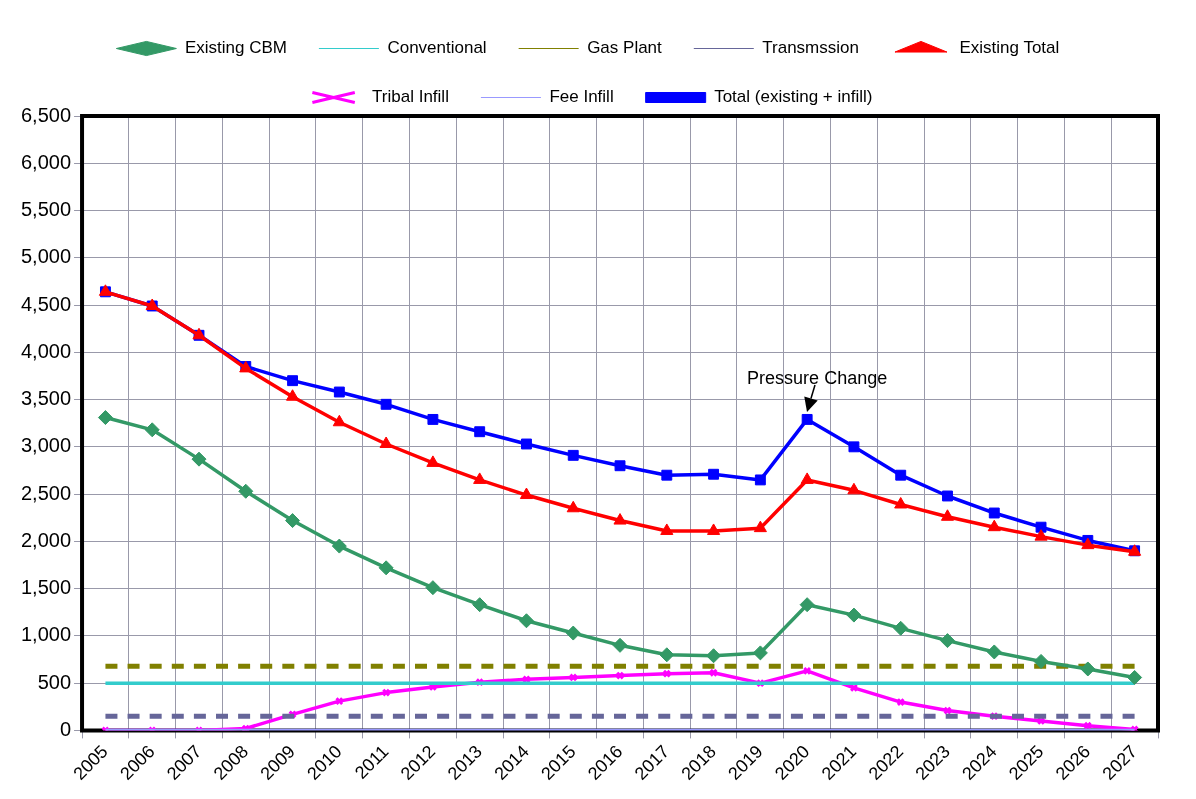 The height and width of the screenshot is (799, 1196). What do you see at coordinates (46, 587) in the screenshot?
I see `y-tick-label: 1,500` at bounding box center [46, 587].